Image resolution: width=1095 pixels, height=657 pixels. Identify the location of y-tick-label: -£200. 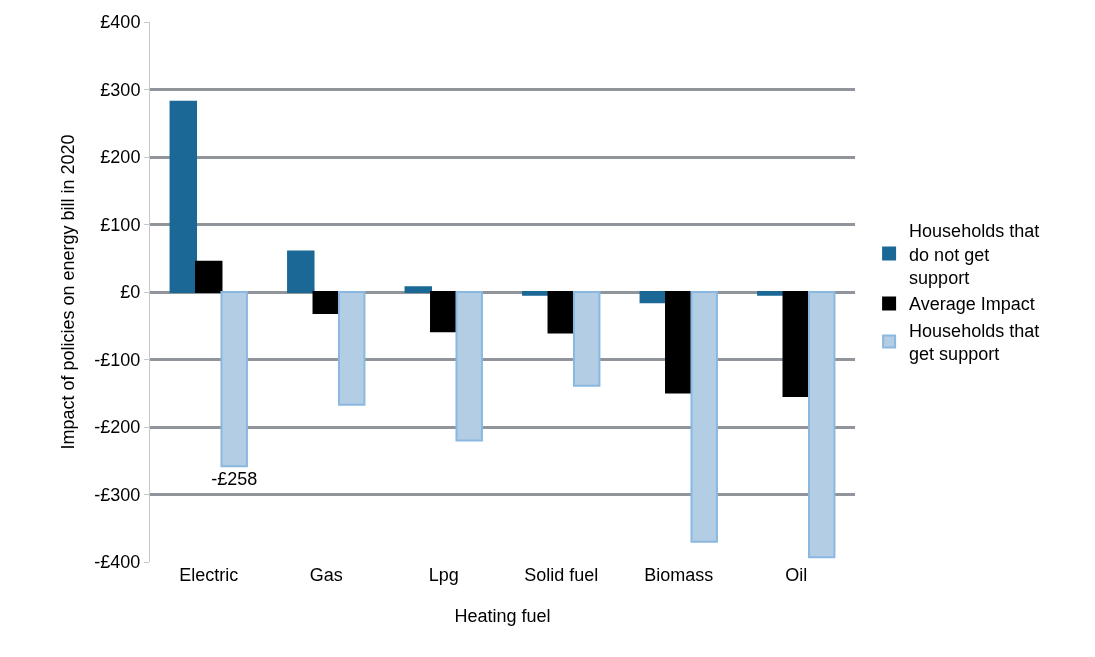
(117, 427).